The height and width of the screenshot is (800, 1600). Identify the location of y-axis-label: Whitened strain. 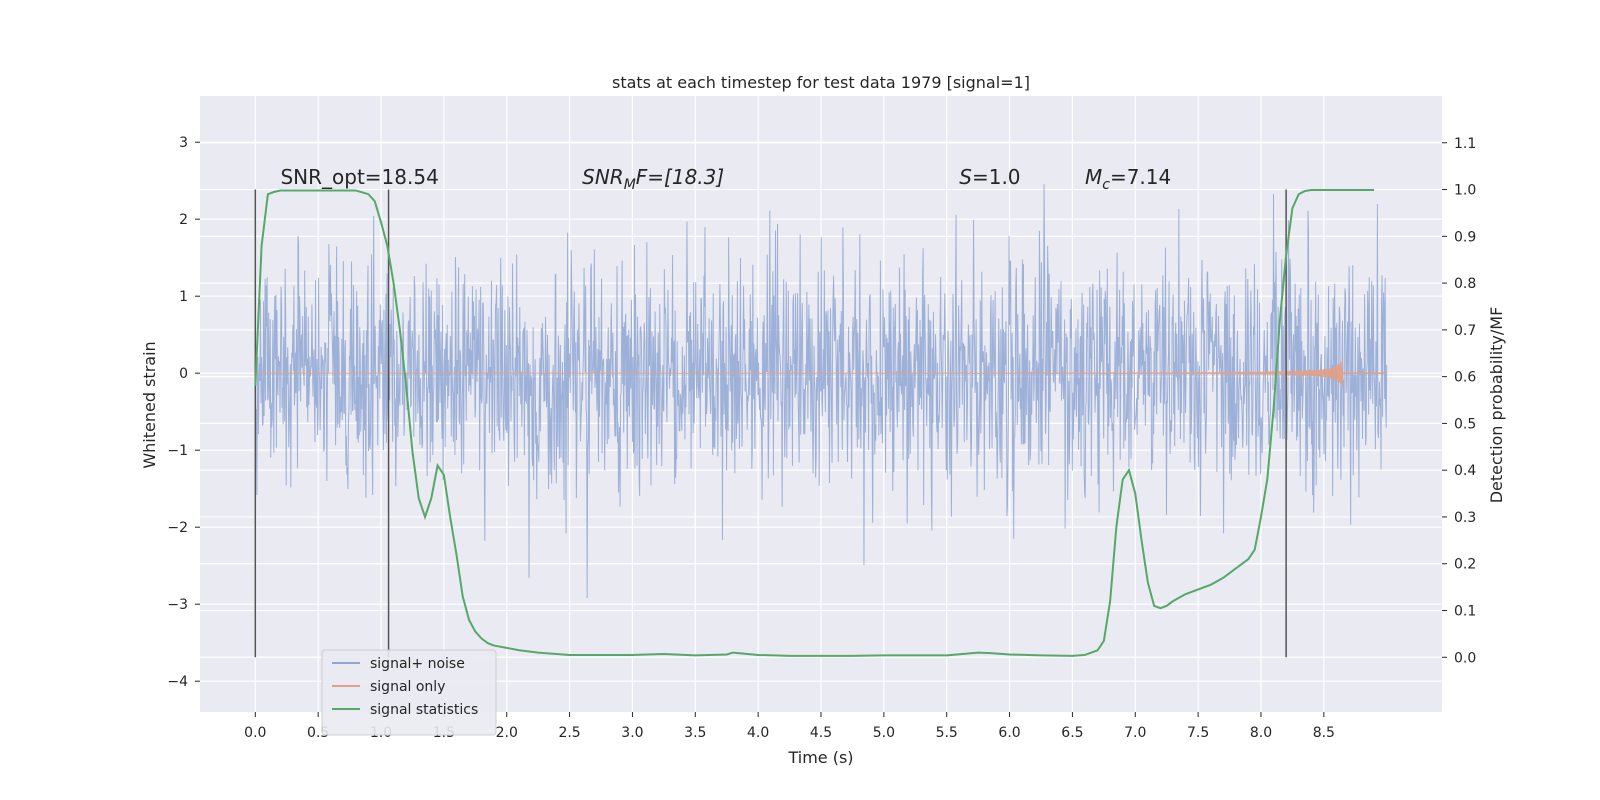
(149, 404).